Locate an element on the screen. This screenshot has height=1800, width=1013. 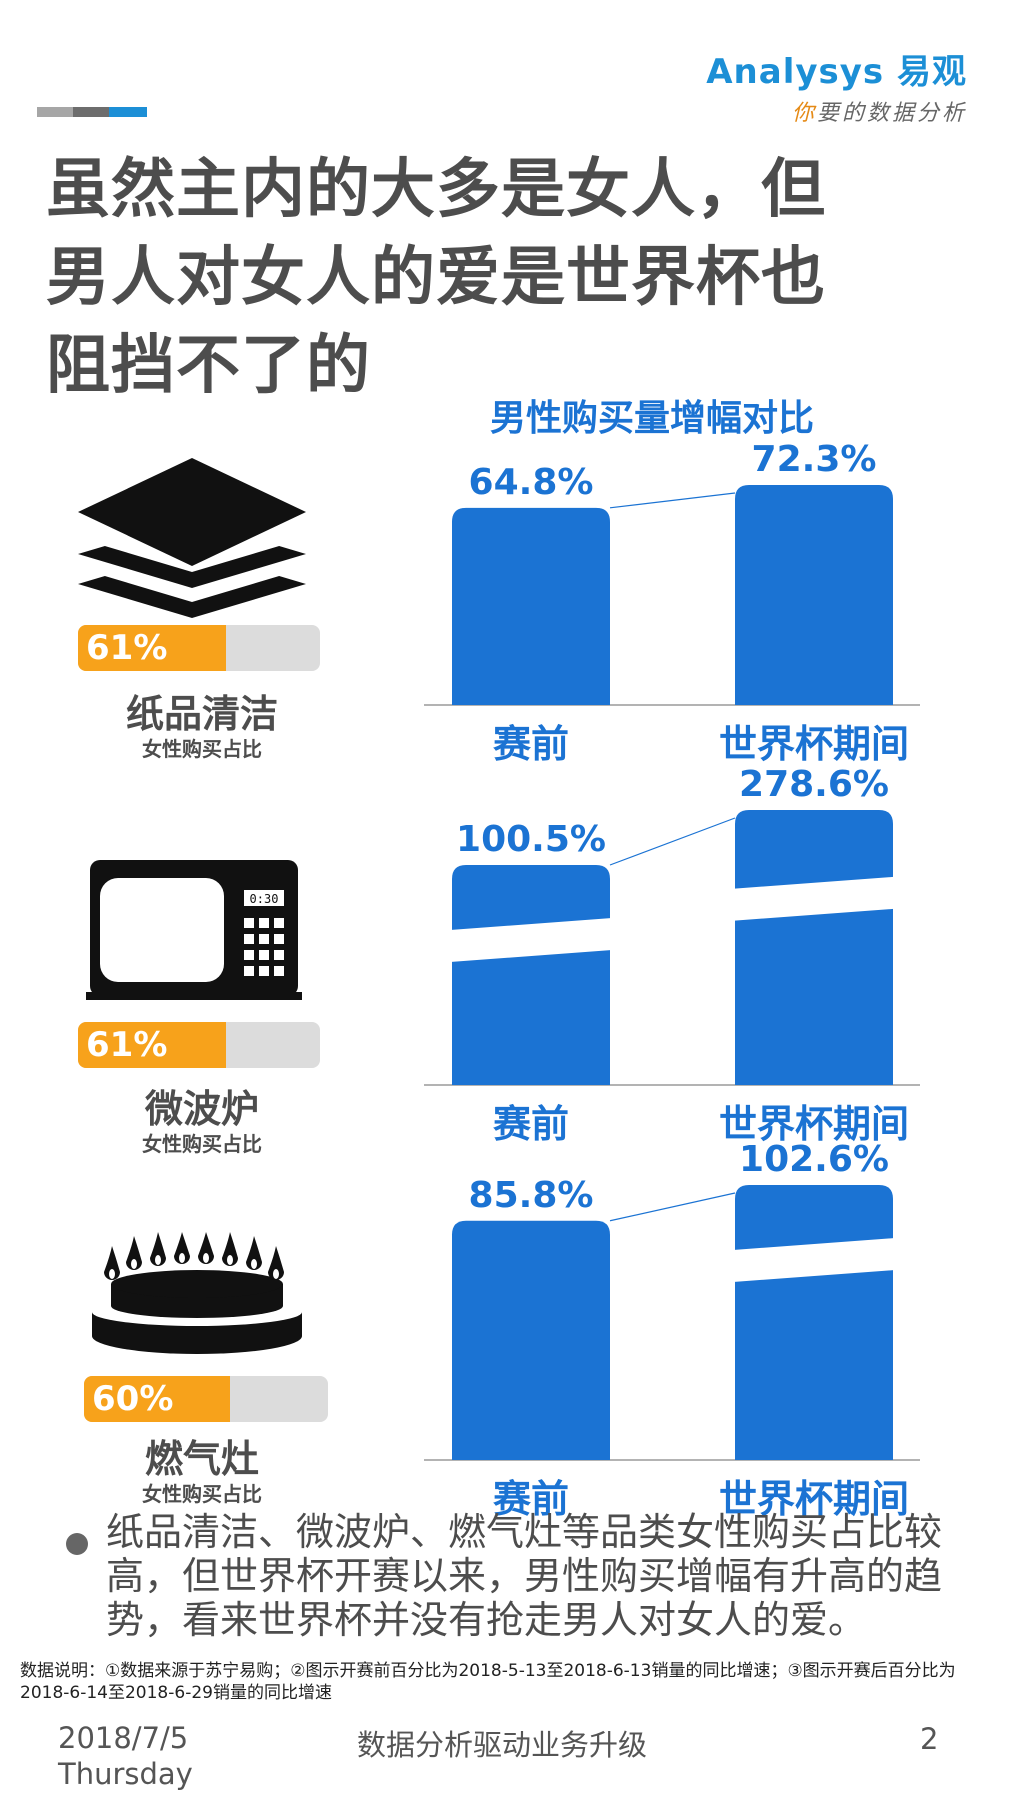
bar-value-label: 100.5% is located at coordinates (531, 839).